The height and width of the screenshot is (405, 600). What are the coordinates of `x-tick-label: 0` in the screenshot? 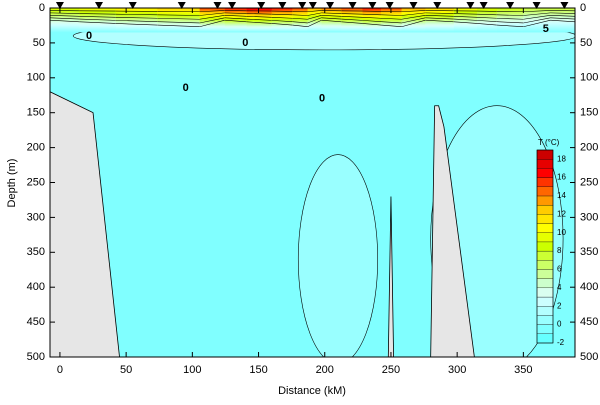 It's located at (60, 370).